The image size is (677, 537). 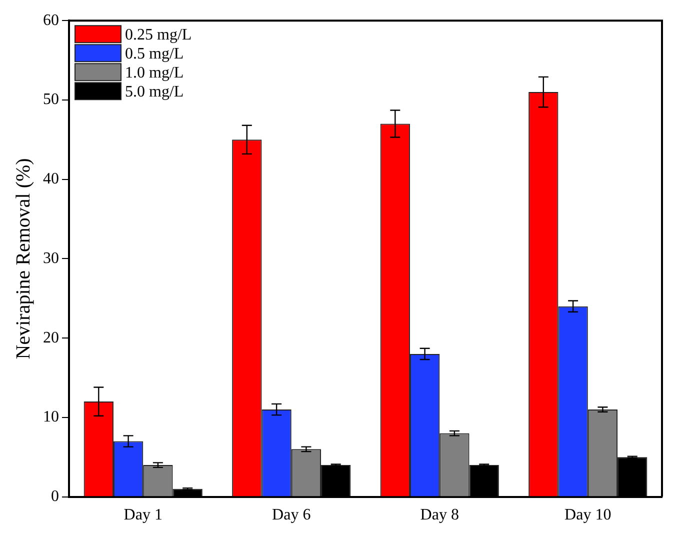 What do you see at coordinates (154, 53) in the screenshot?
I see `legend-label: 0.5 mg/L` at bounding box center [154, 53].